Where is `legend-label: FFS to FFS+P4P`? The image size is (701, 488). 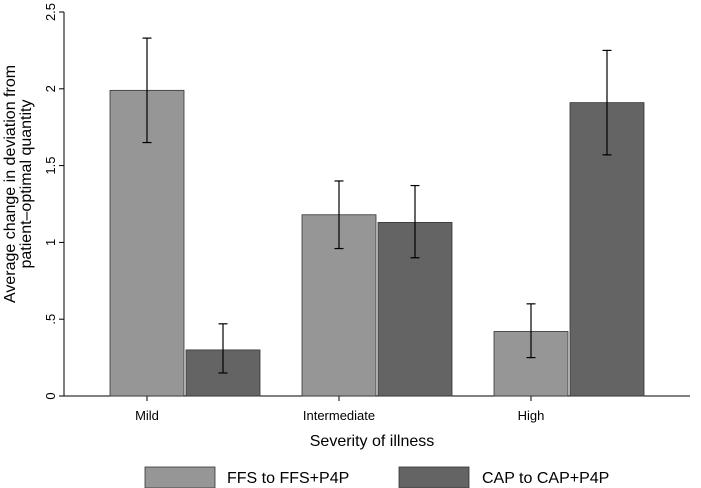
legend-label: FFS to FFS+P4P is located at coordinates (288, 478).